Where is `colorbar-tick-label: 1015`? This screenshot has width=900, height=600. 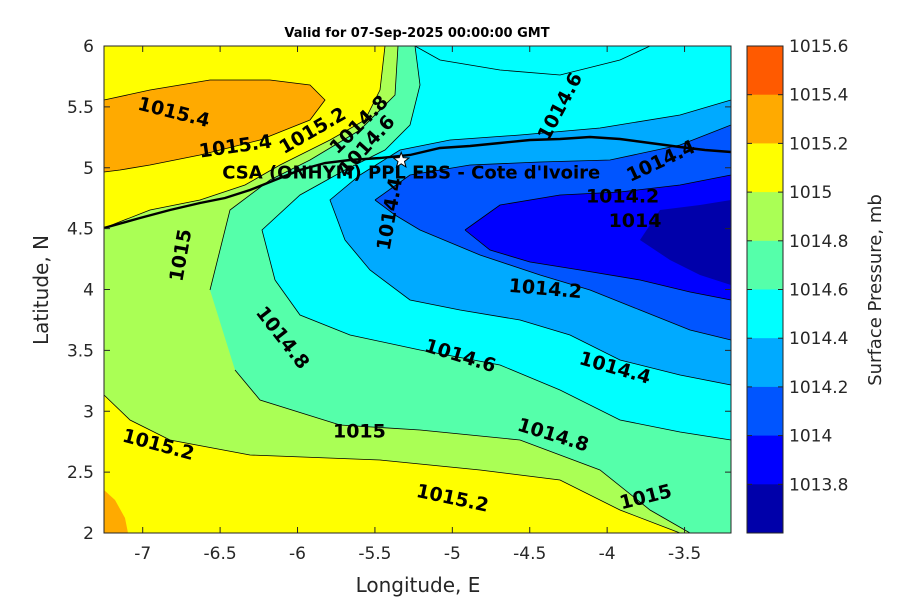
colorbar-tick-label: 1015 is located at coordinates (810, 193).